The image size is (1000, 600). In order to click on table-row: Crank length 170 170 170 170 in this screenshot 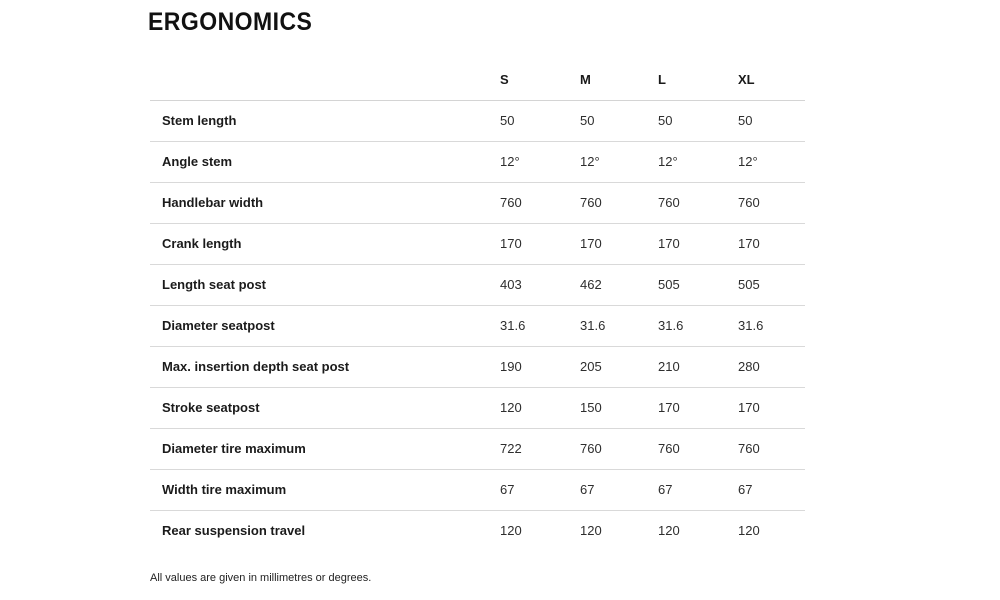, I will do `click(477, 244)`.